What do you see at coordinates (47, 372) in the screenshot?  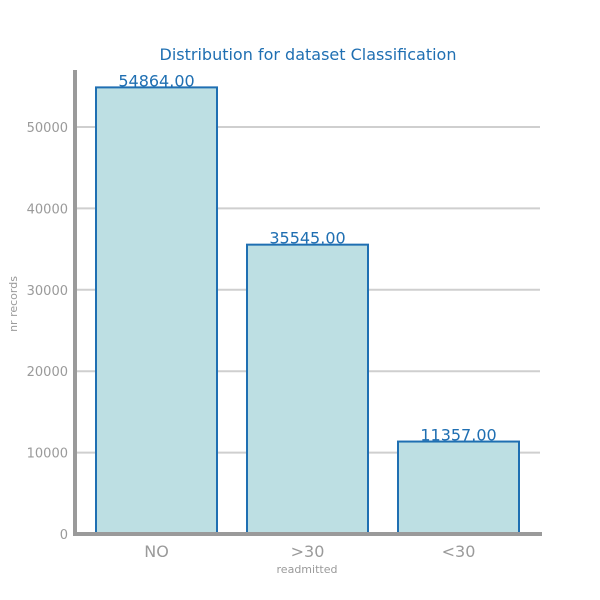 I see `y-tick-label: 20000` at bounding box center [47, 372].